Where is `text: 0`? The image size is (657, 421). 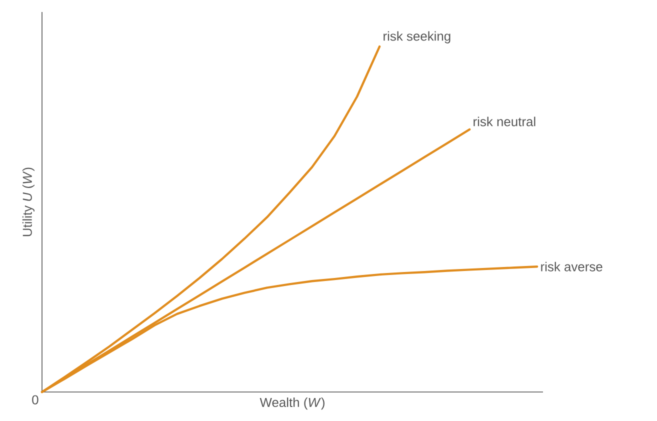
text: 0 is located at coordinates (35, 399).